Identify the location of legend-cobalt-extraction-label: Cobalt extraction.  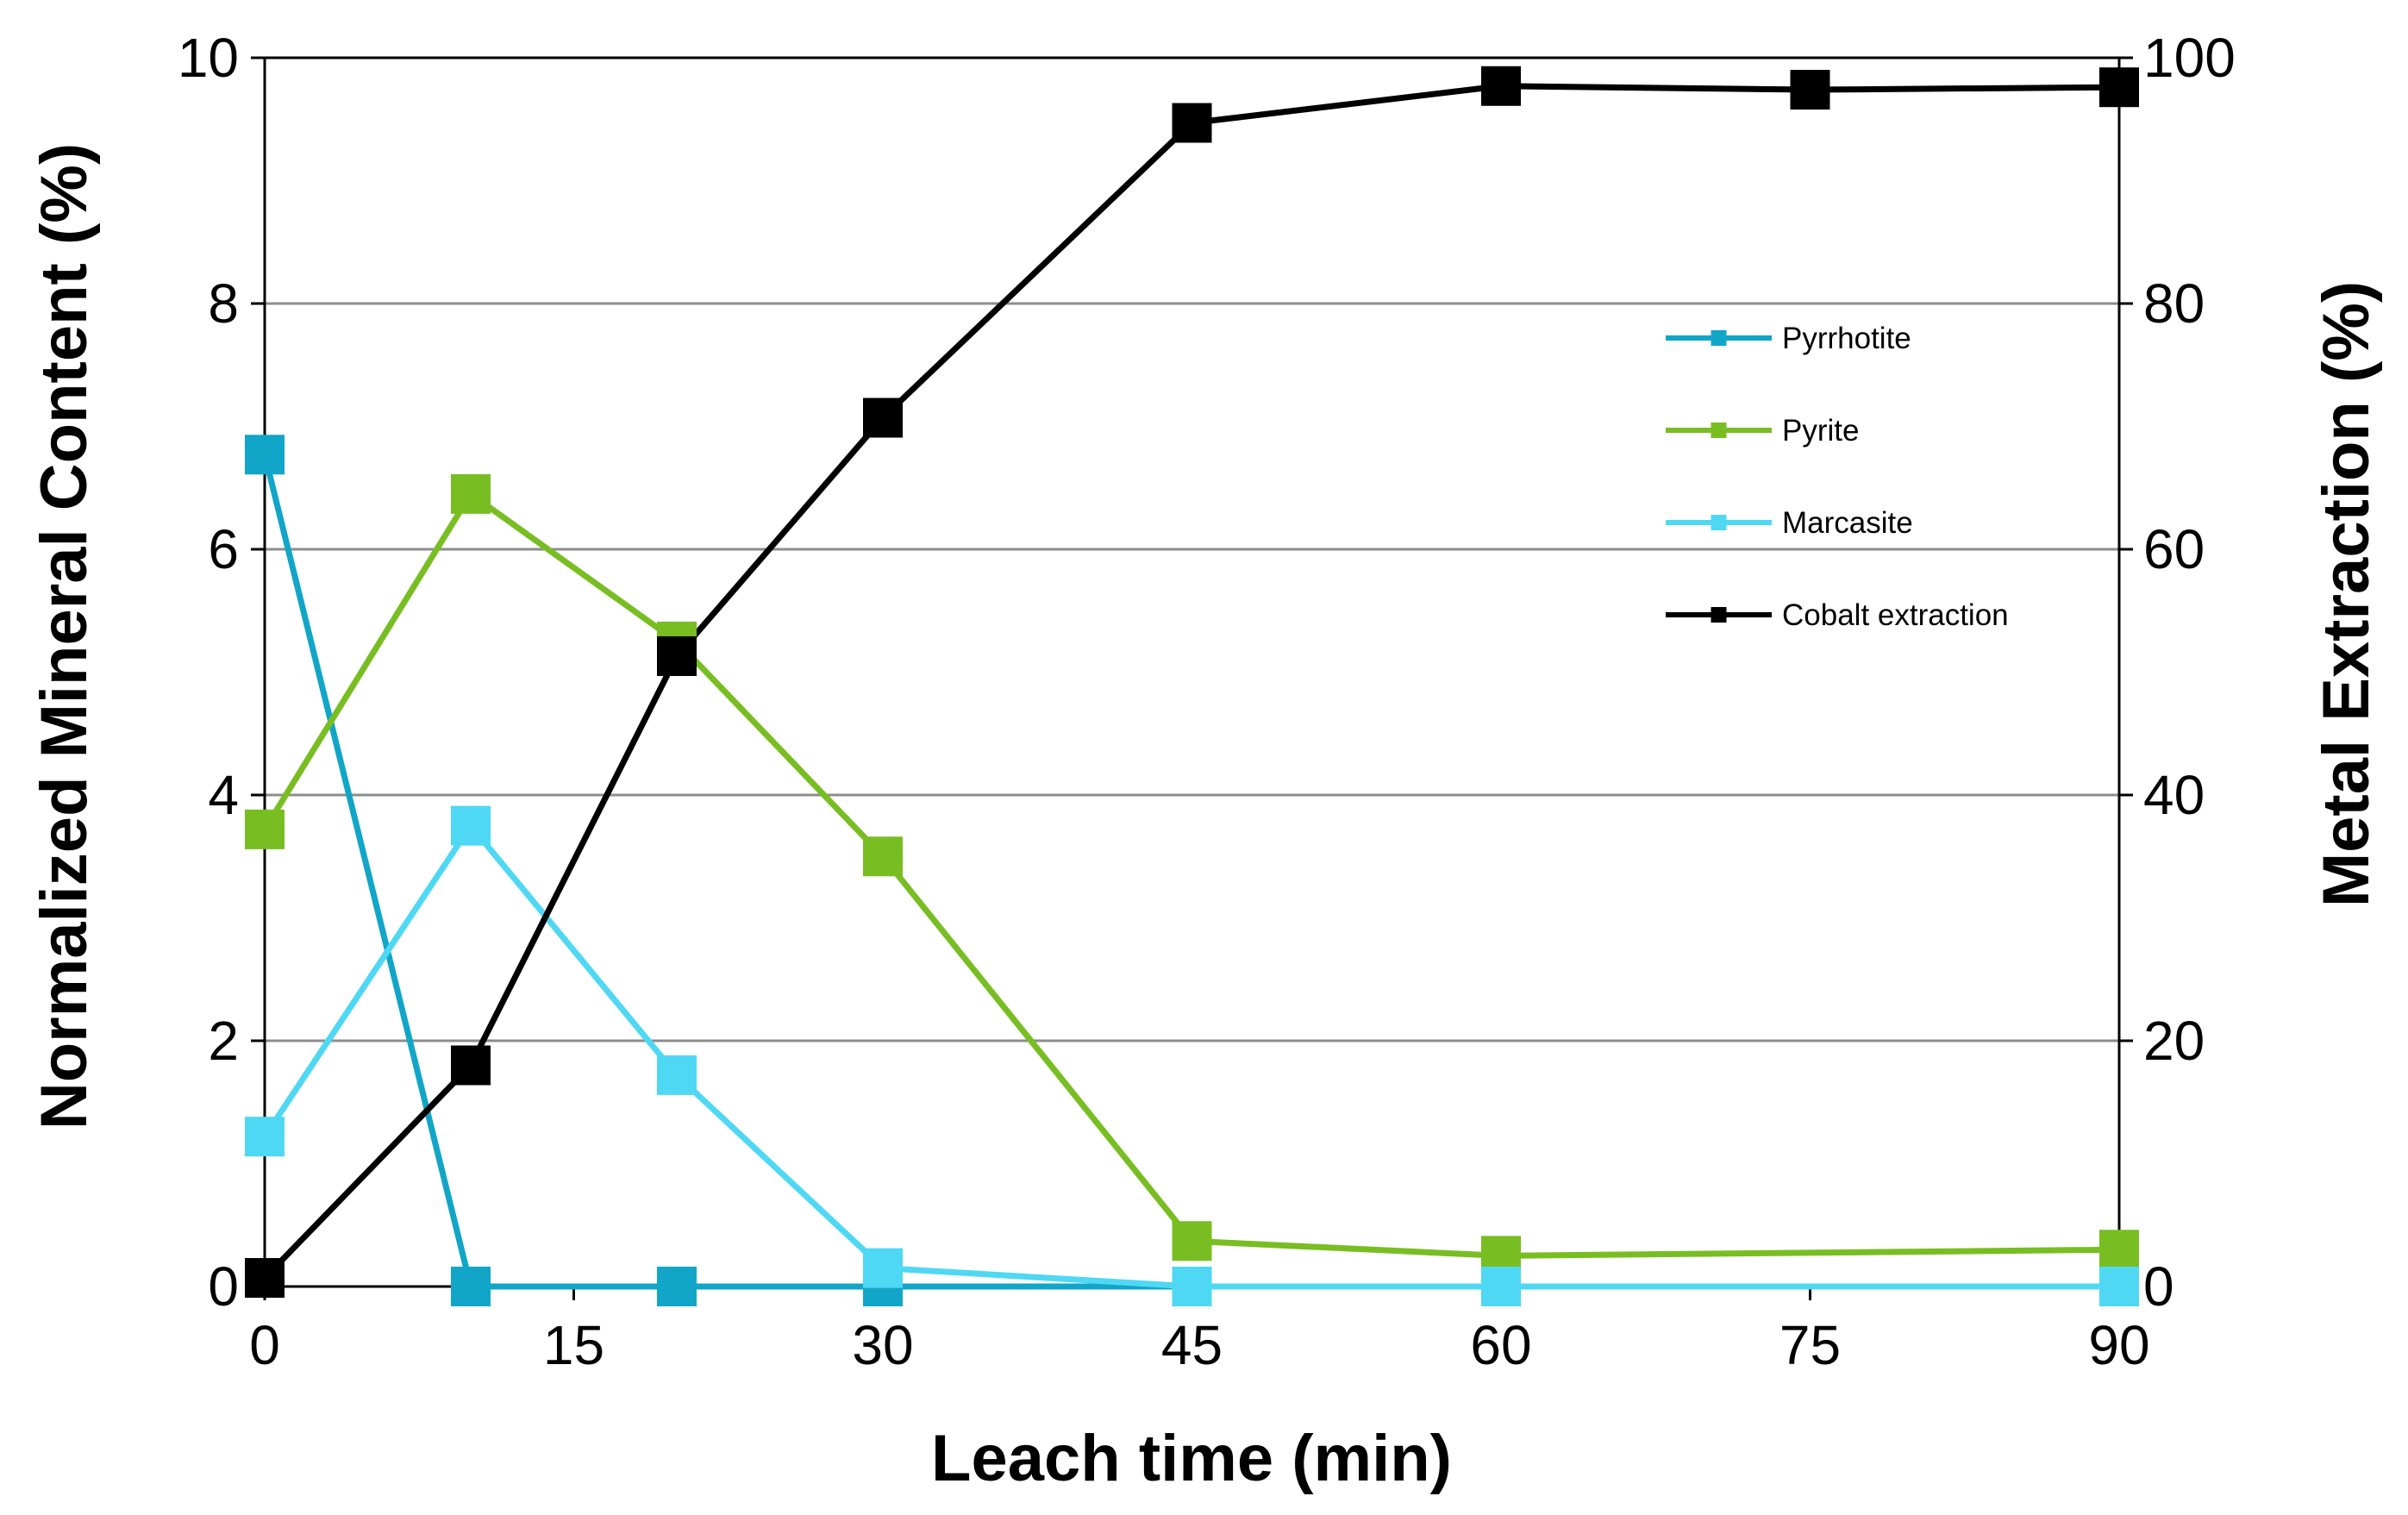
(1895, 615).